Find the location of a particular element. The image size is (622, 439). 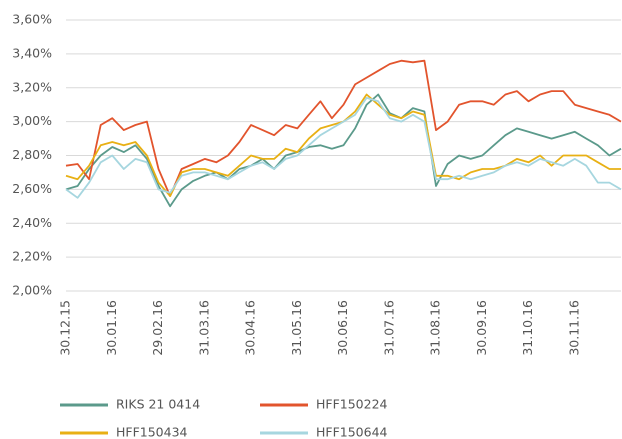

x-tick-label: 31.07.16 is located at coordinates (388, 328).